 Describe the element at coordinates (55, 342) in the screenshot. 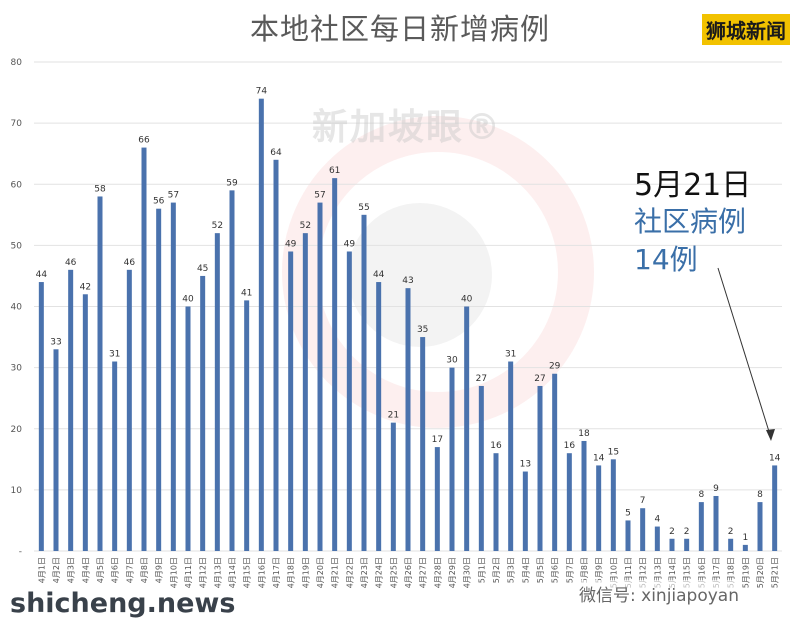

I see `value-label: 33` at that location.